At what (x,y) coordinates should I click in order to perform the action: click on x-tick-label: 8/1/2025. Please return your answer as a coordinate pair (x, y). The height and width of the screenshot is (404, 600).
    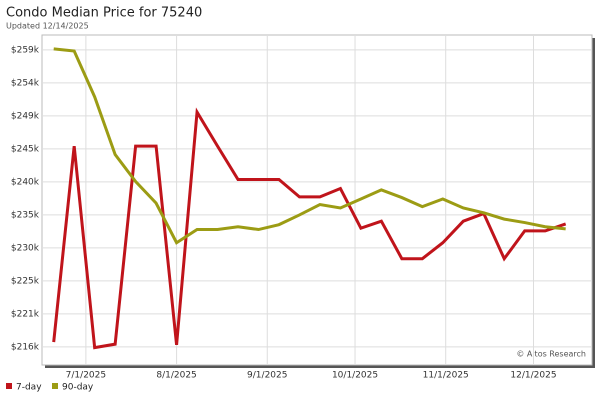
    Looking at the image, I should click on (176, 376).